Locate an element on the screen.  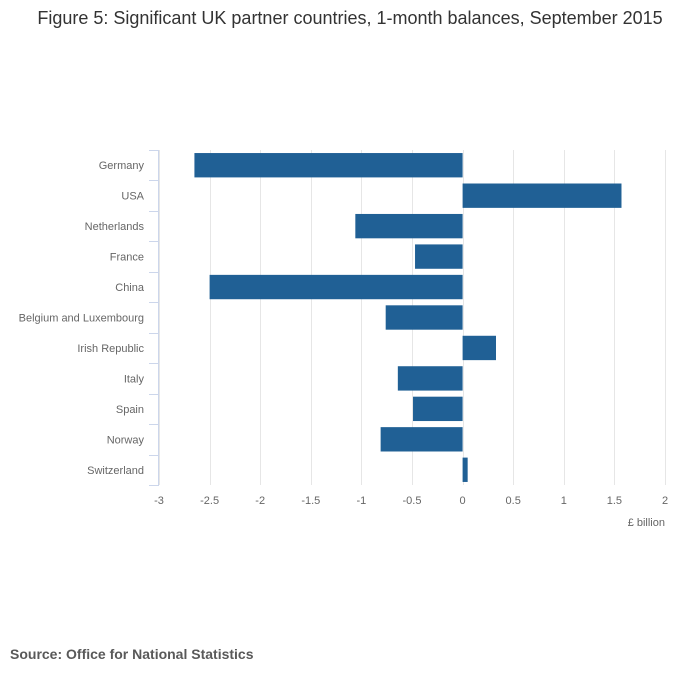
bar-irish-republic is located at coordinates (479, 348).